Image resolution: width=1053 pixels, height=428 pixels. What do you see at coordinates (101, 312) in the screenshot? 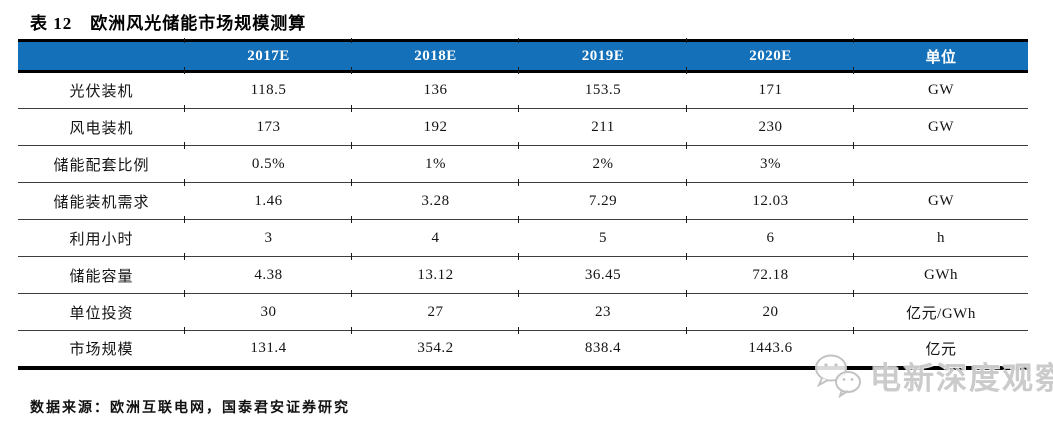
I see `row-label: 单位投资` at bounding box center [101, 312].